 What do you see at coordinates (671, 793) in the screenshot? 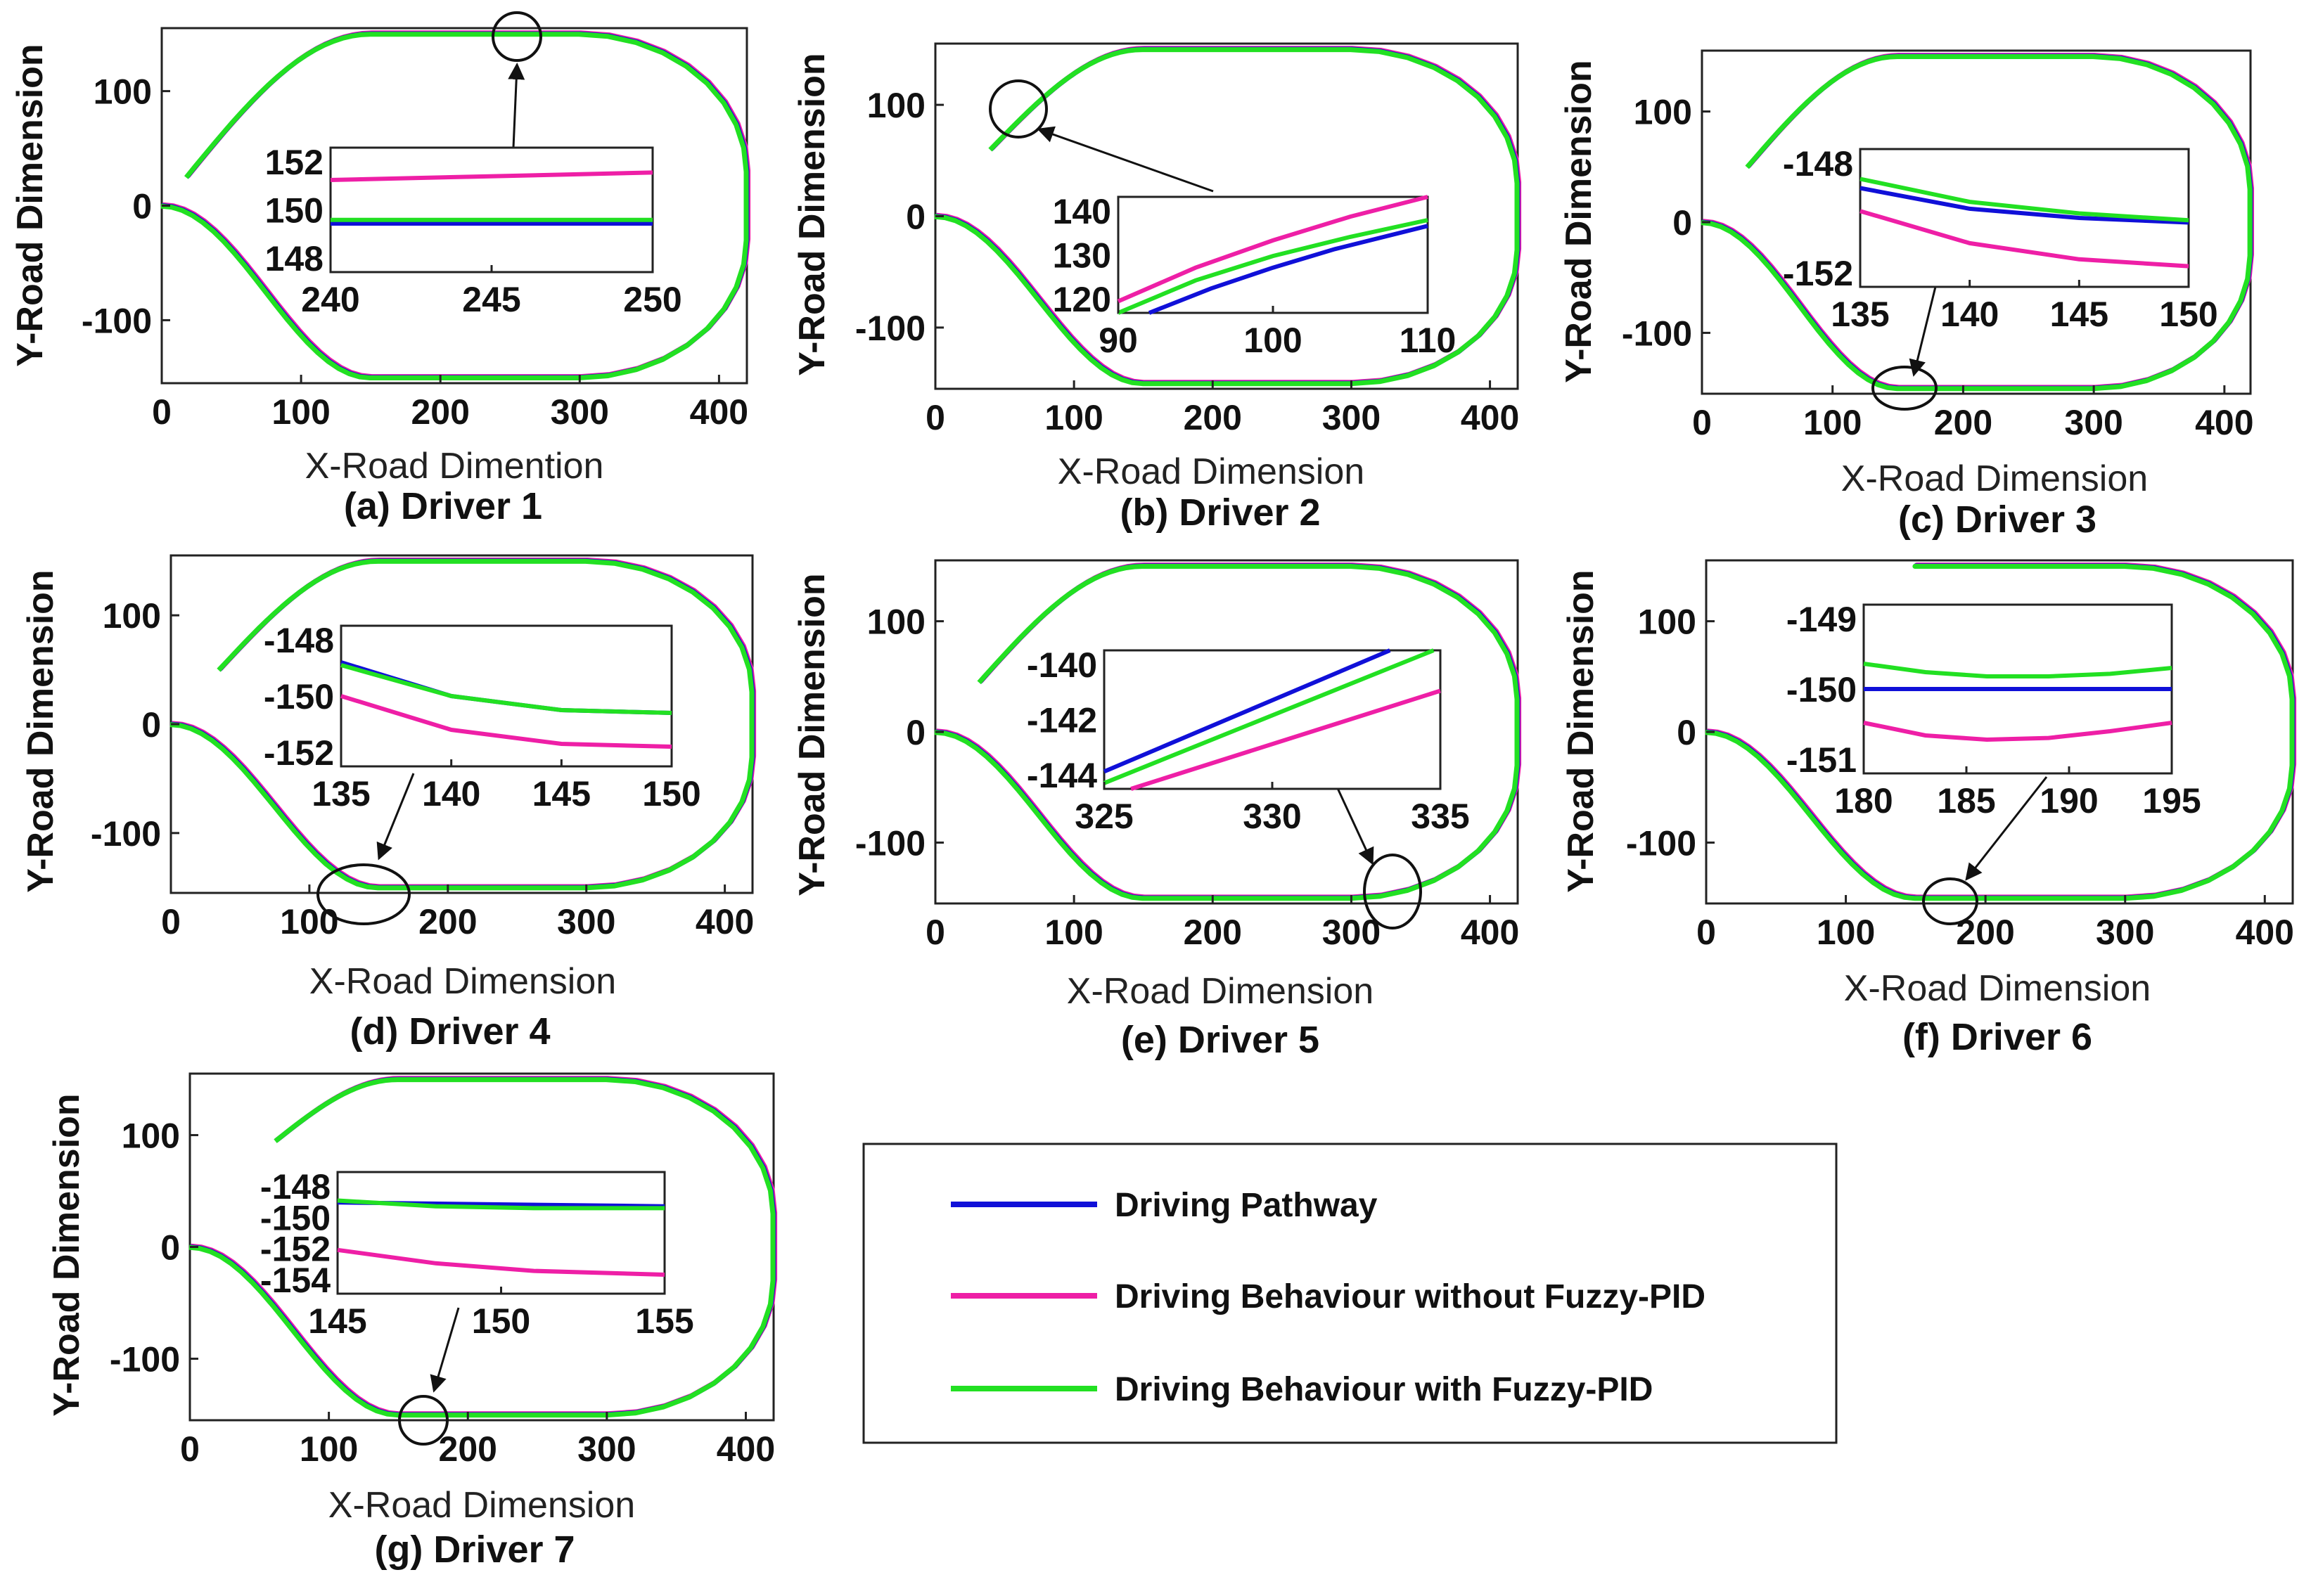
I see `inset-x-tick-label: 150` at bounding box center [671, 793].